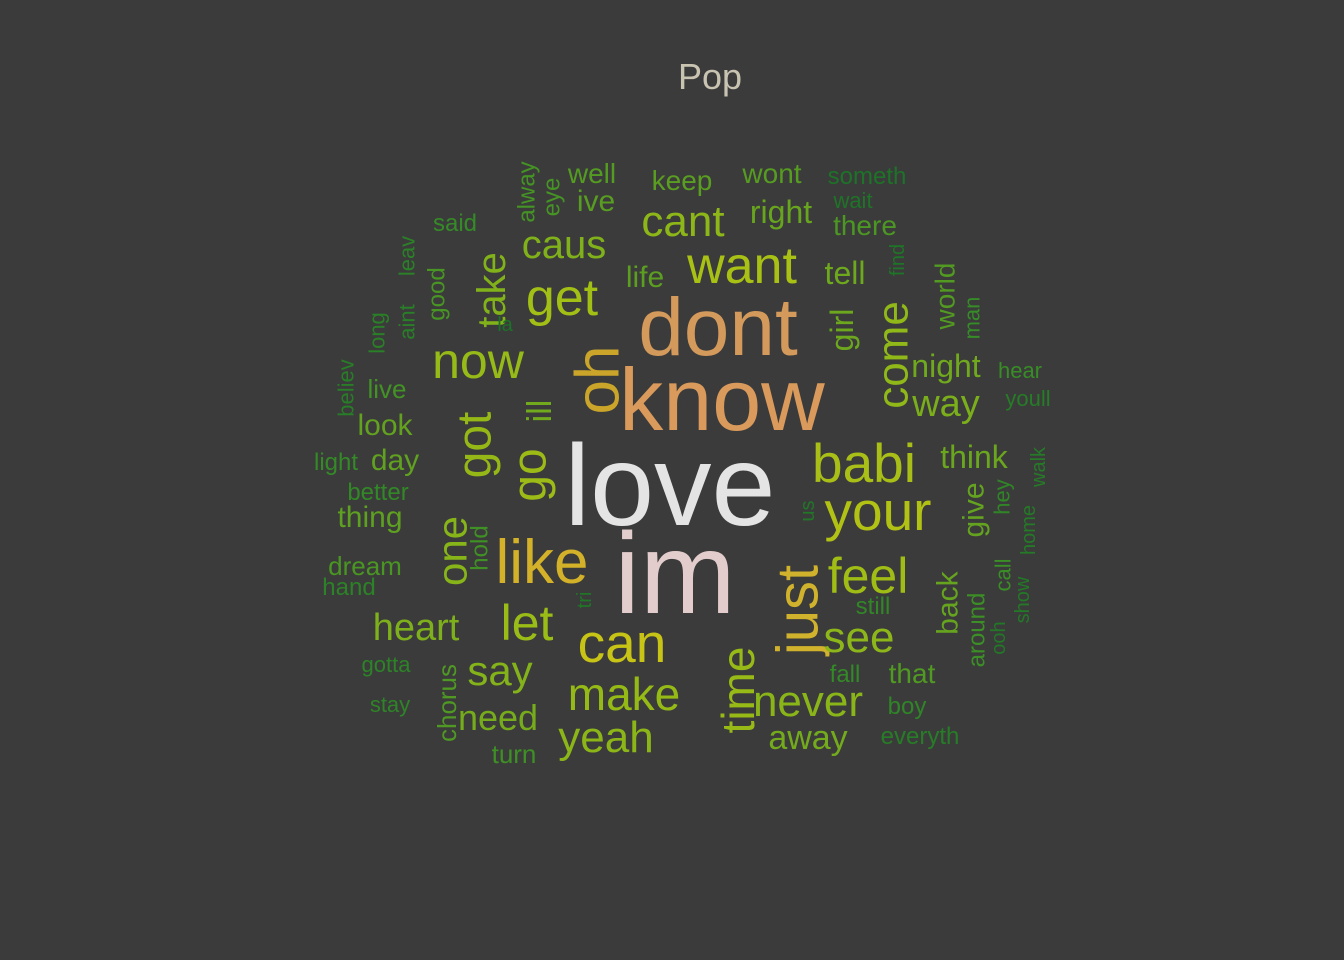  What do you see at coordinates (893, 355) in the screenshot?
I see `word-come: come` at bounding box center [893, 355].